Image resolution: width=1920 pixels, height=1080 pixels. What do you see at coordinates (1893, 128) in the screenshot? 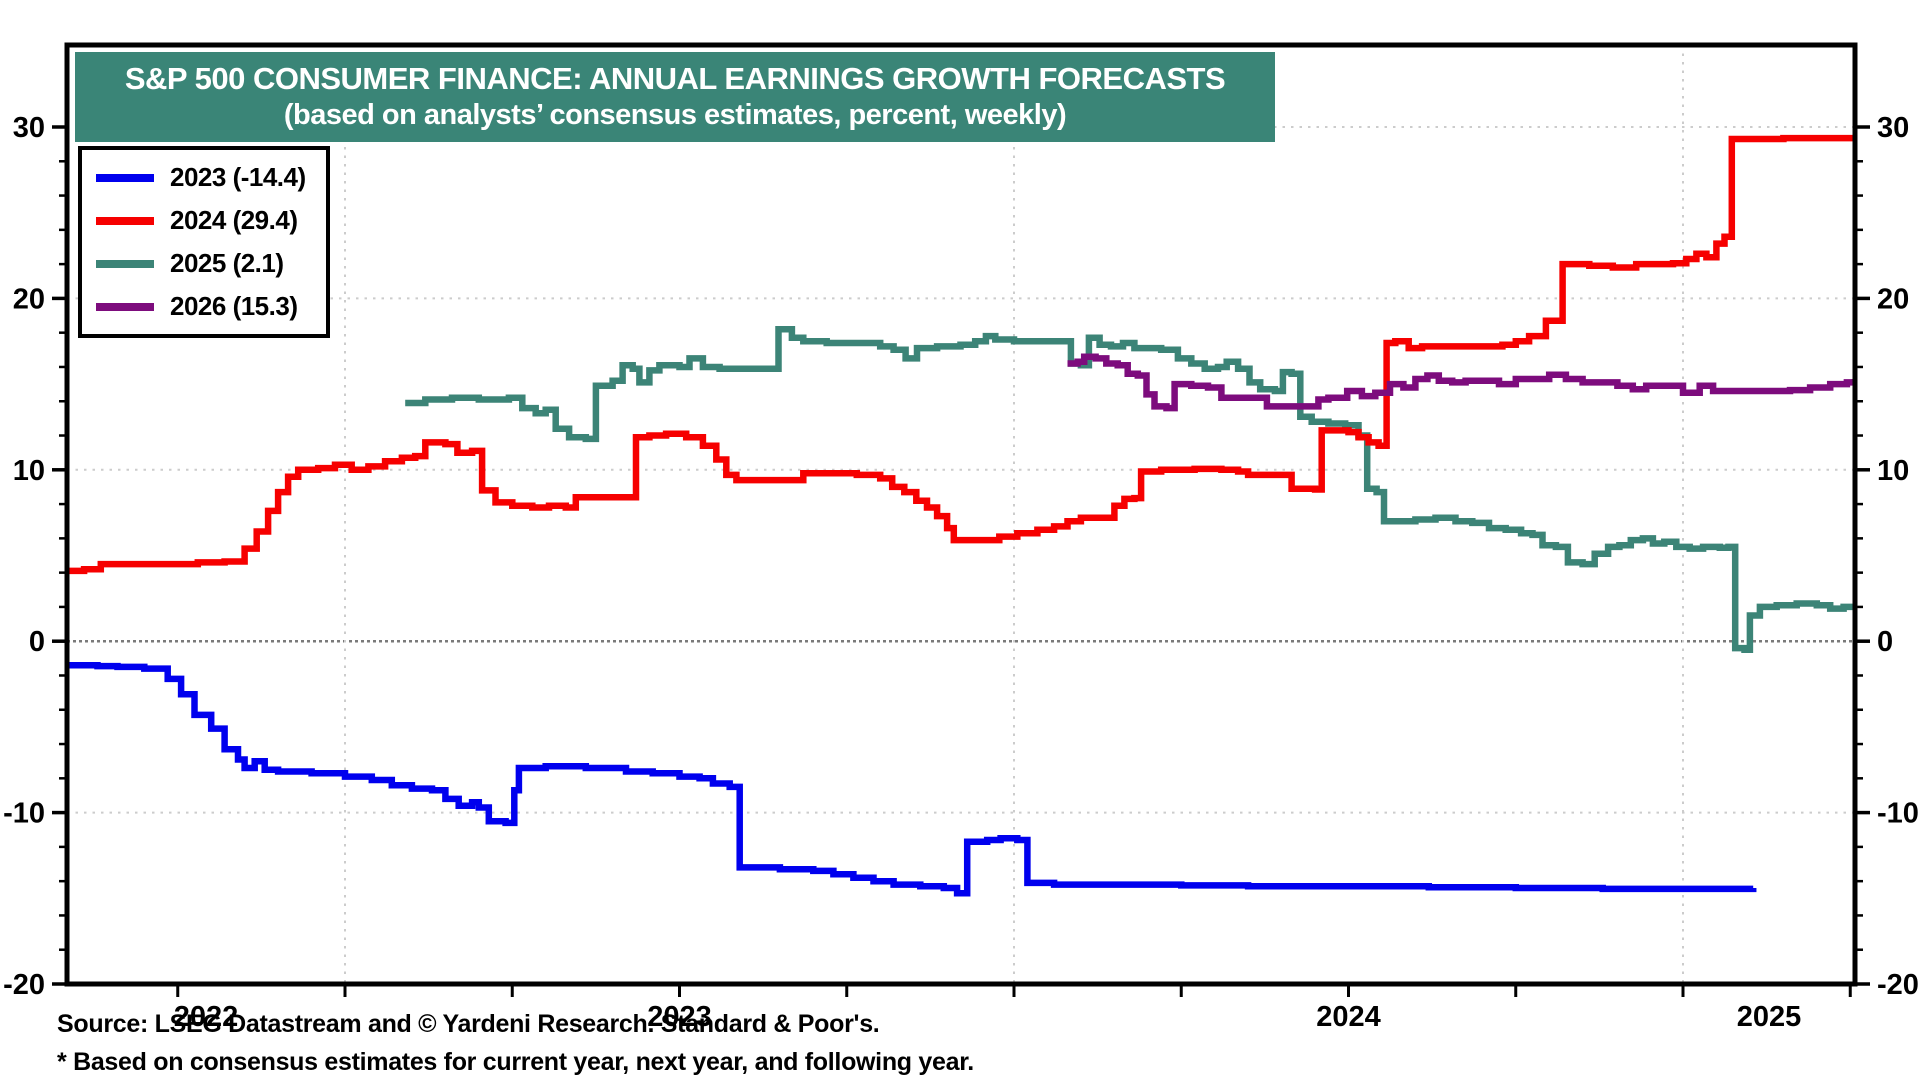
I see `y-axis-label-right-30: 30` at bounding box center [1893, 128].